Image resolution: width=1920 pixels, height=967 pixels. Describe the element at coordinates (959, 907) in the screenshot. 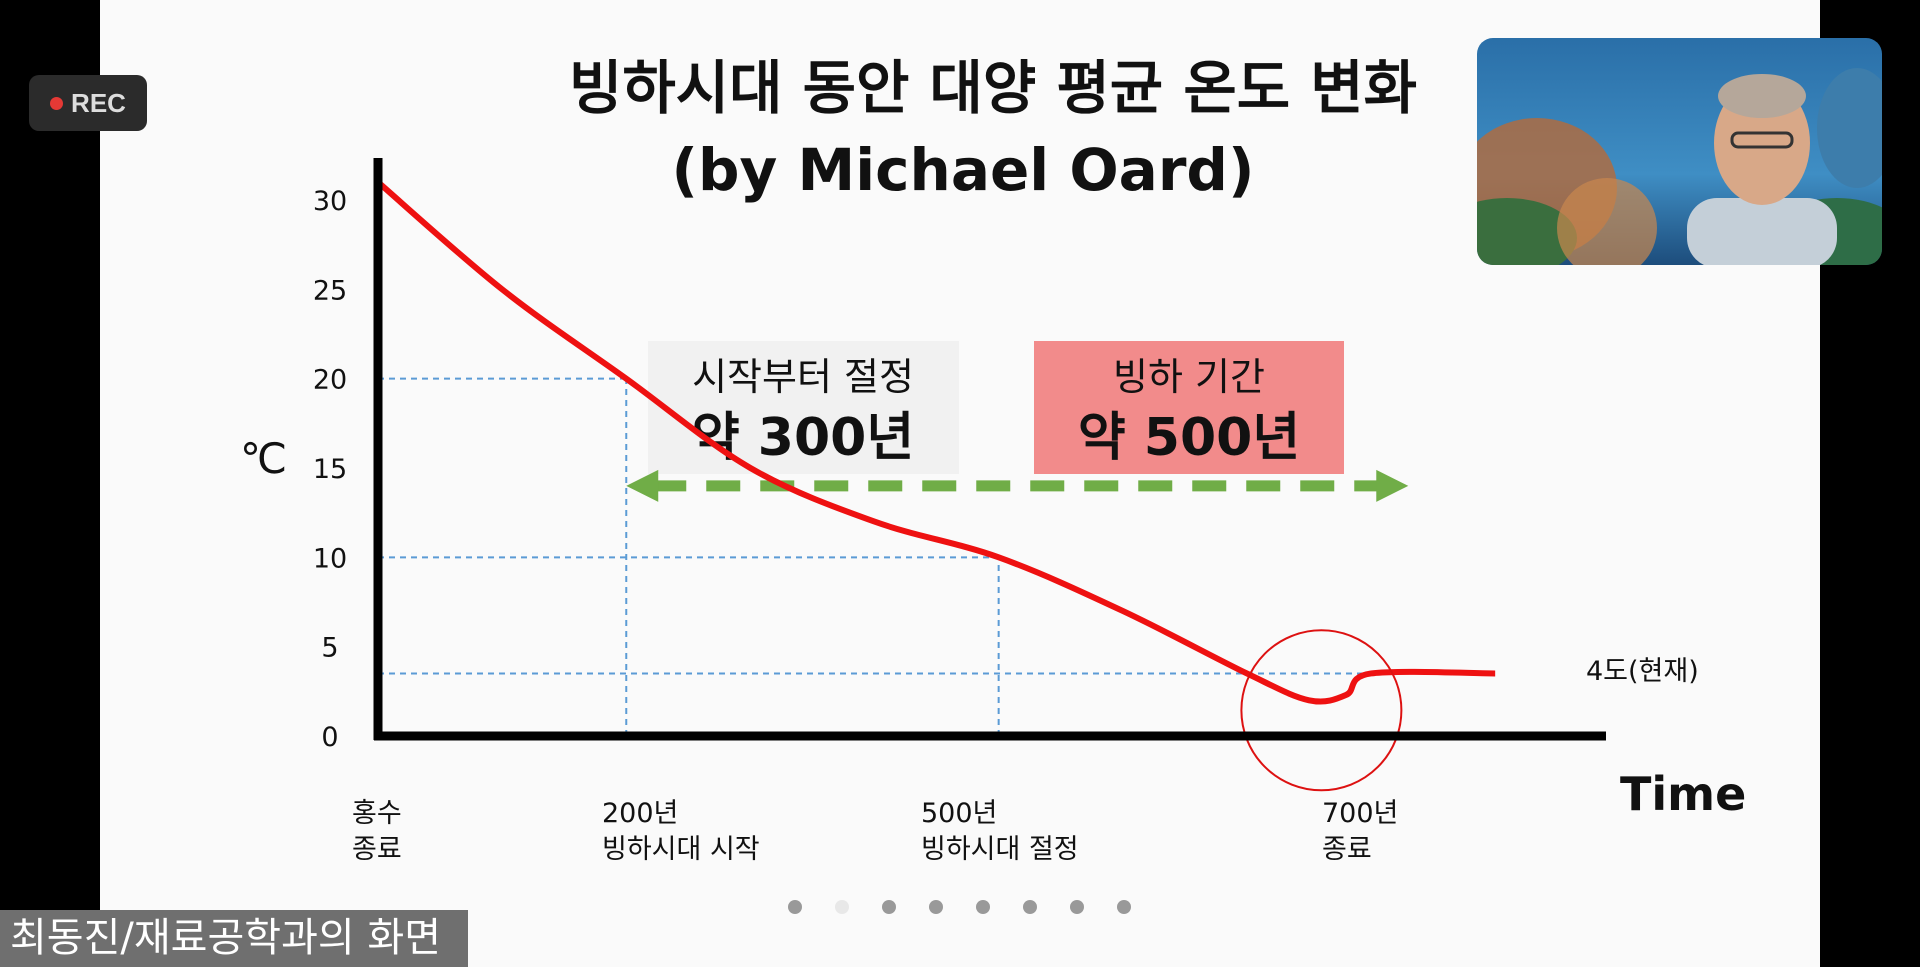

I see `slide-pagination` at that location.